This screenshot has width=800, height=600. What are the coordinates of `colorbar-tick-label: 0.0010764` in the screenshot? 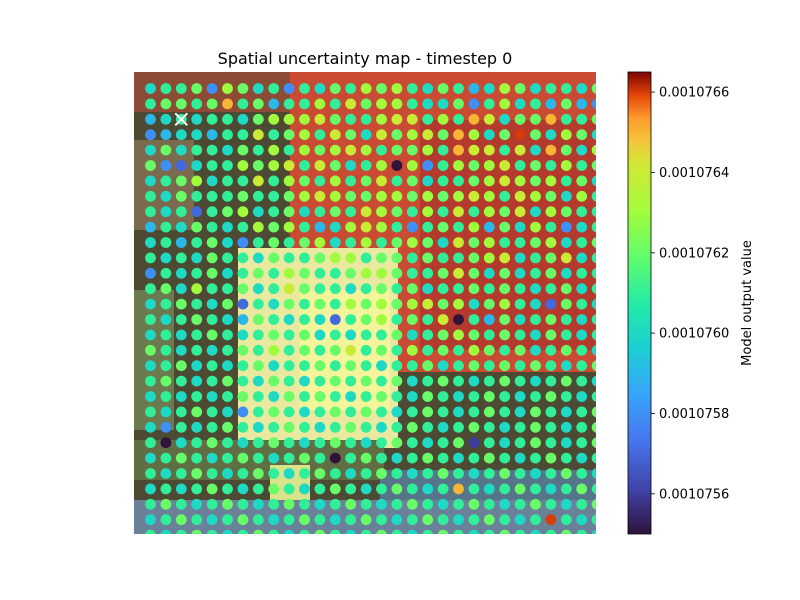 It's located at (694, 173).